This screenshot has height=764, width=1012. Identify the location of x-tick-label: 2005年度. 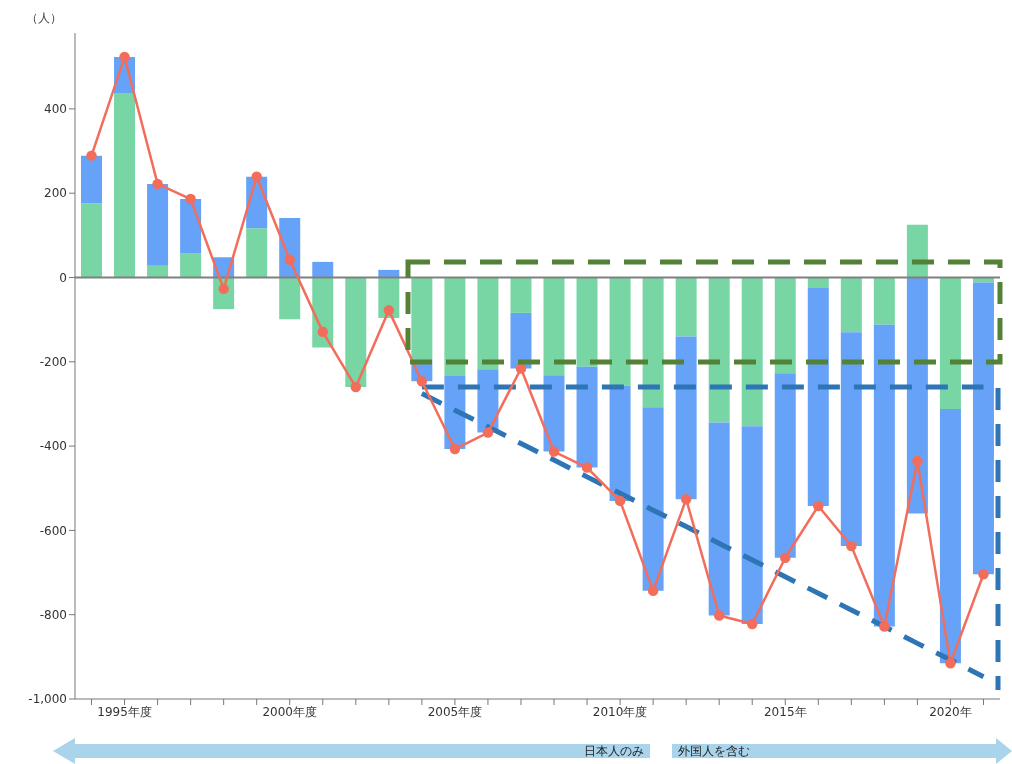
(455, 711).